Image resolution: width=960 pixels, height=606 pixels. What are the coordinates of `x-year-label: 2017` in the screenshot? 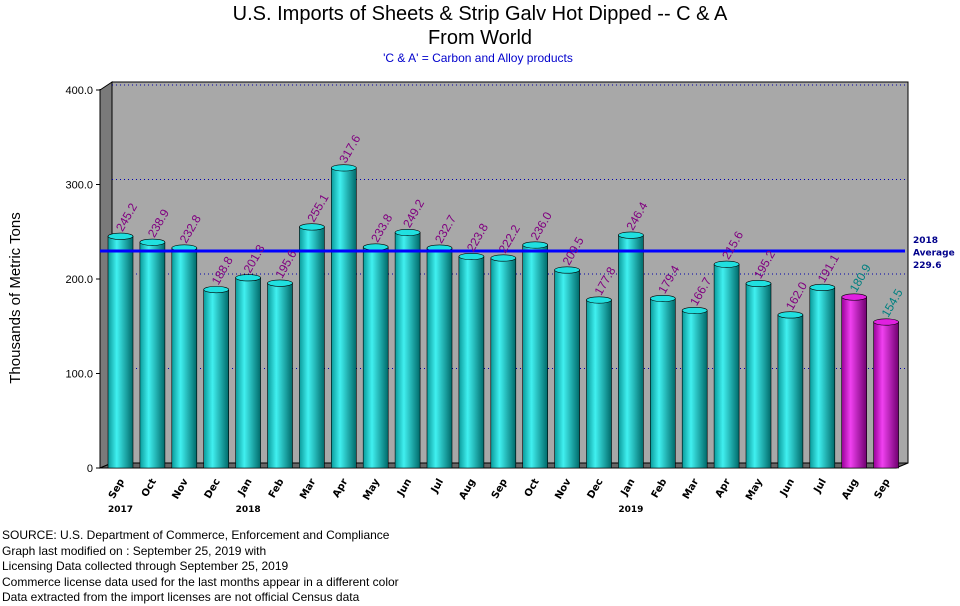 It's located at (120, 510).